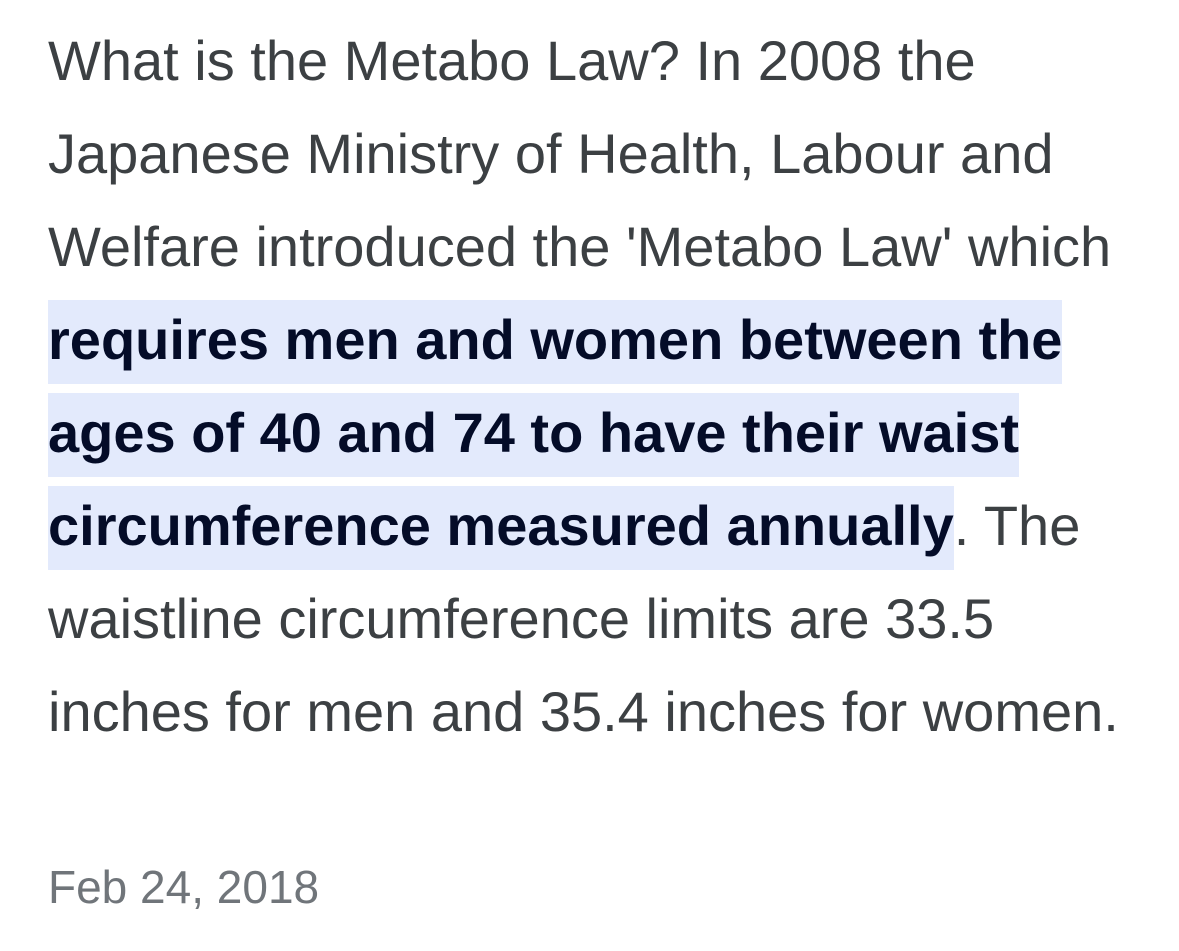  I want to click on snippet-date: Feb 24, 2018, so click(184, 887).